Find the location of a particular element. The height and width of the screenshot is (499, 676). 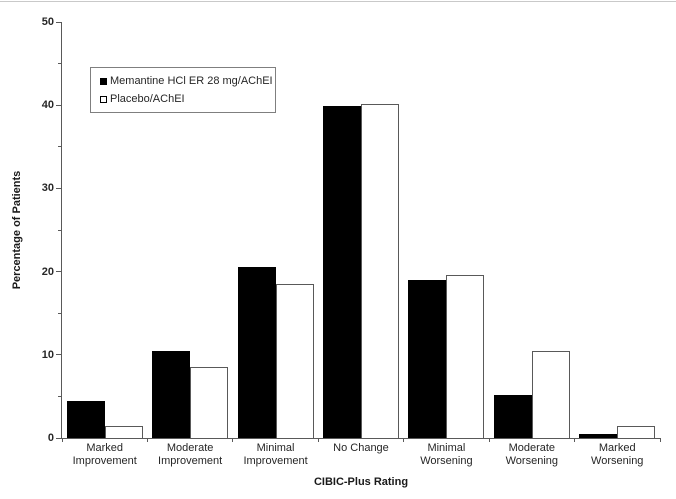

x-category-label: Marked Worsening is located at coordinates (617, 454).